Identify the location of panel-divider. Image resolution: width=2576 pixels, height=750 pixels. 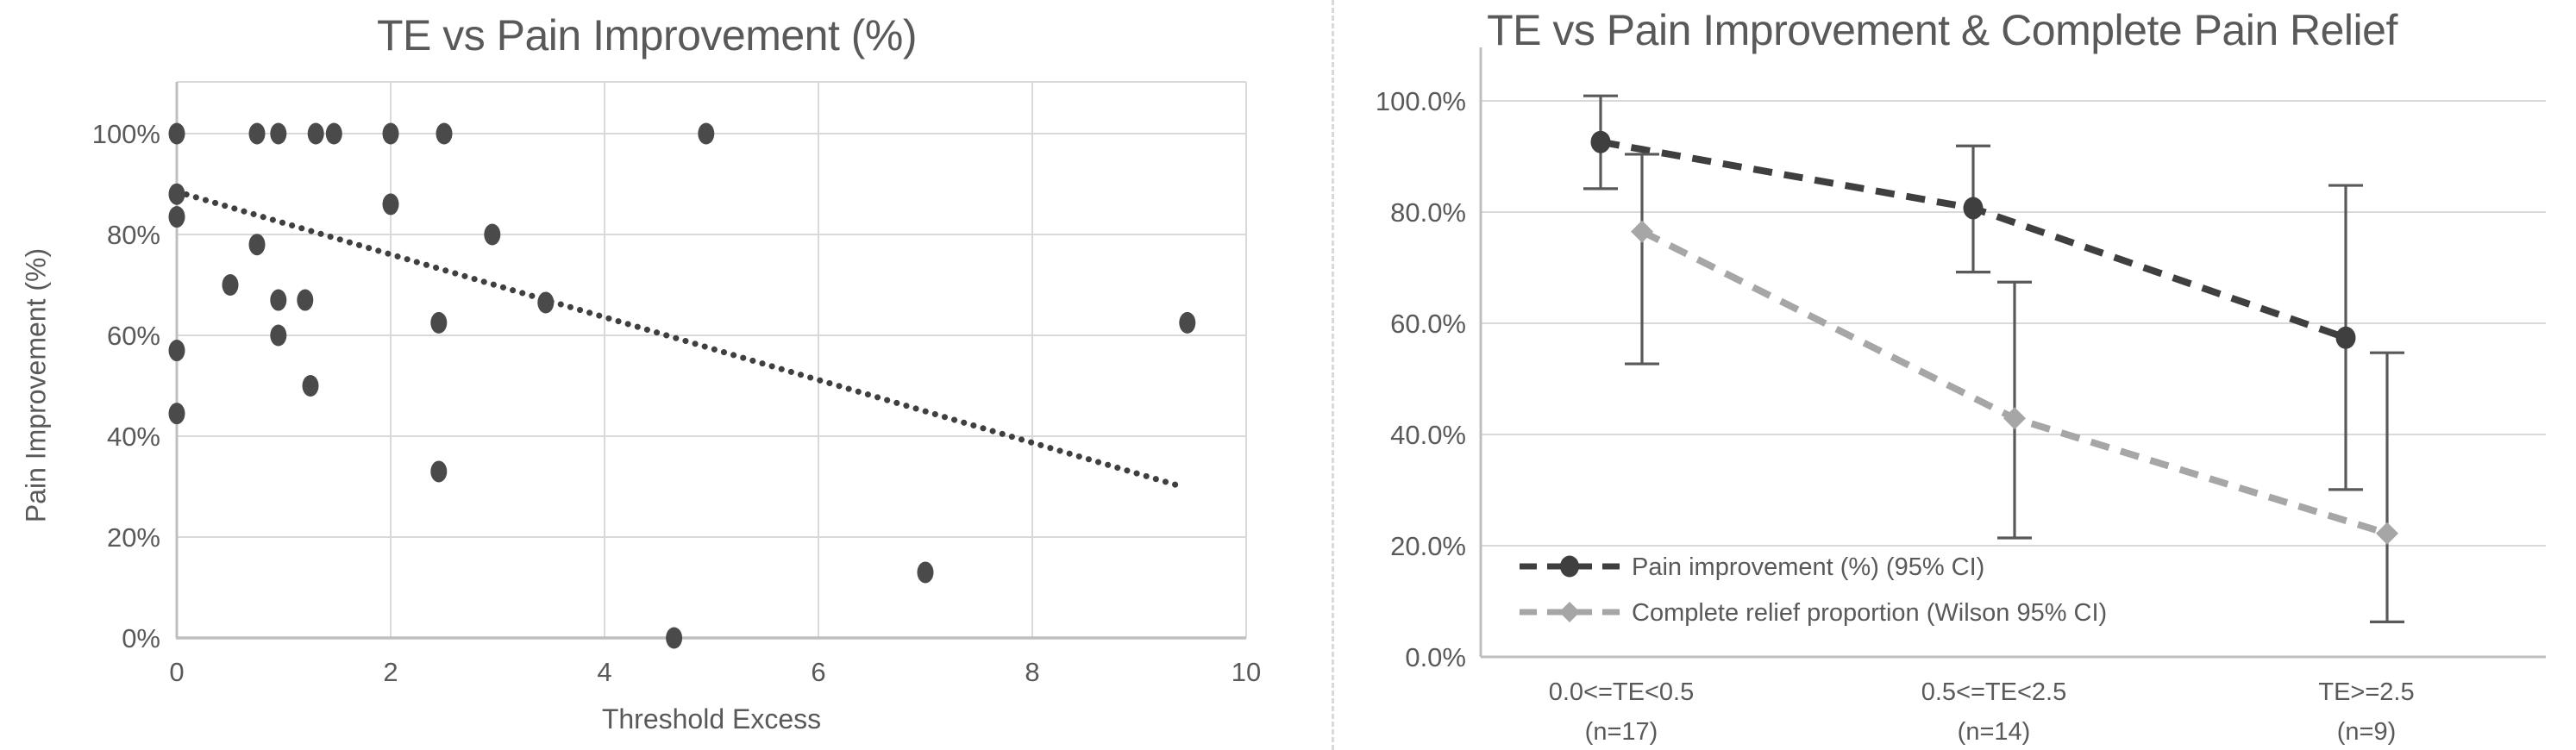
(1333, 375).